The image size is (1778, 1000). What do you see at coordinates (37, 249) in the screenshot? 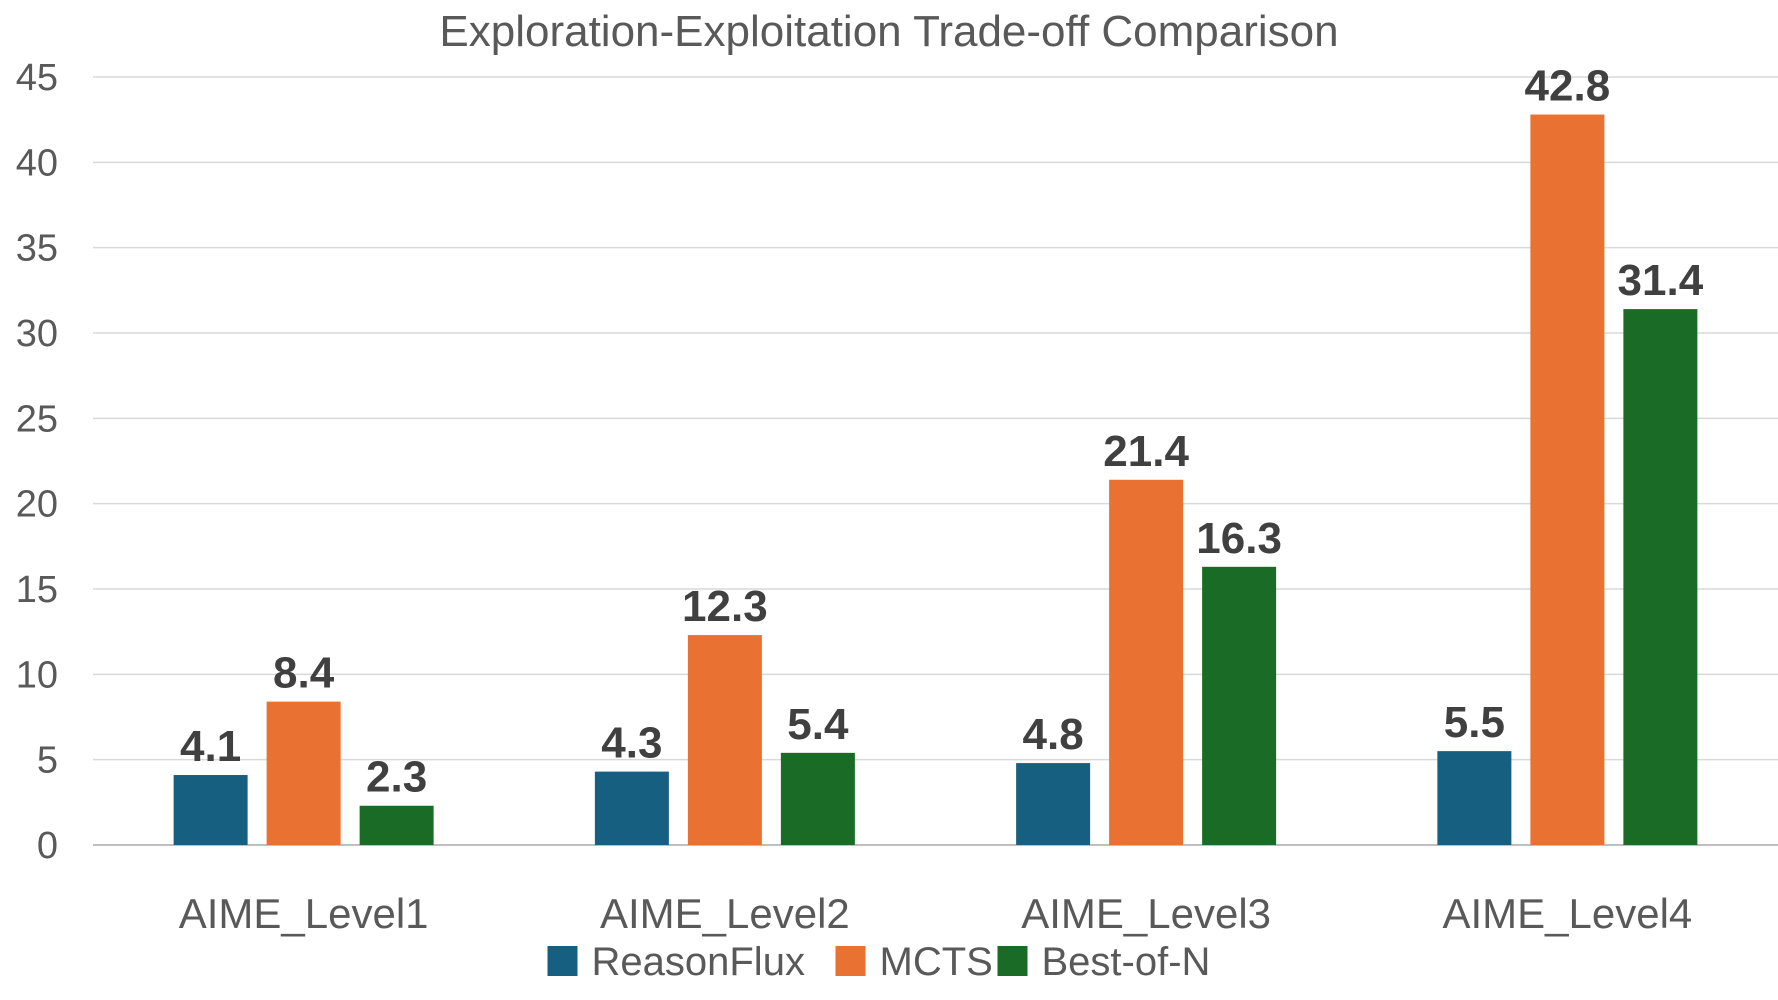
I see `y-tick-label: 35` at bounding box center [37, 249].